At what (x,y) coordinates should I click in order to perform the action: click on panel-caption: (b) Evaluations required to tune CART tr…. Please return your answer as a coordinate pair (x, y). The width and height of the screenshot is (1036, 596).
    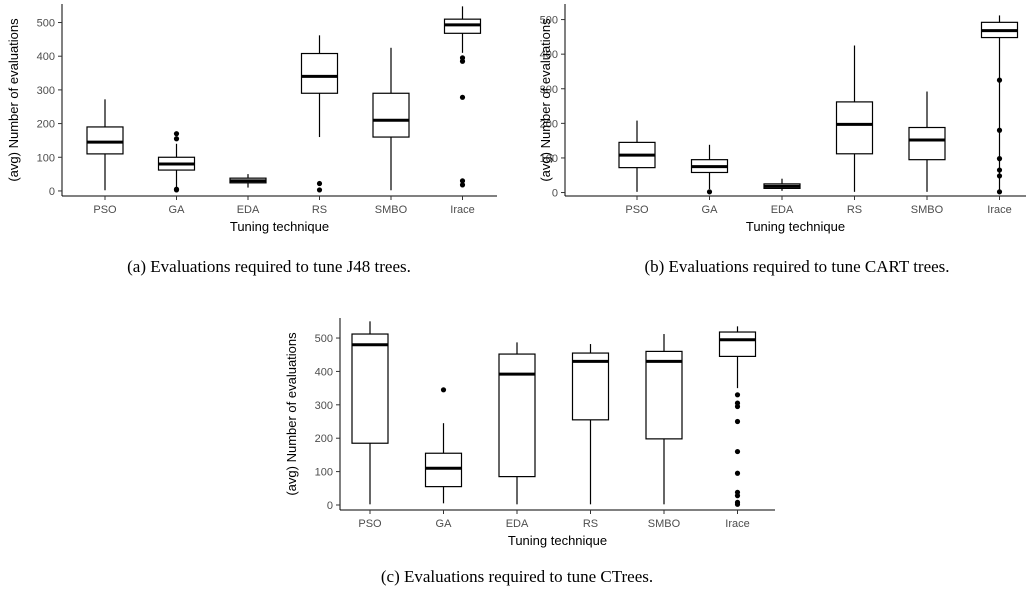
    Looking at the image, I should click on (796, 266).